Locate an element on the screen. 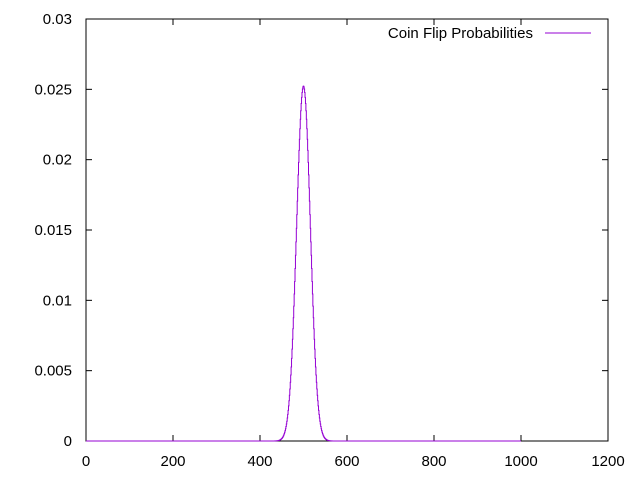  x-tick-label: 600 is located at coordinates (346, 461).